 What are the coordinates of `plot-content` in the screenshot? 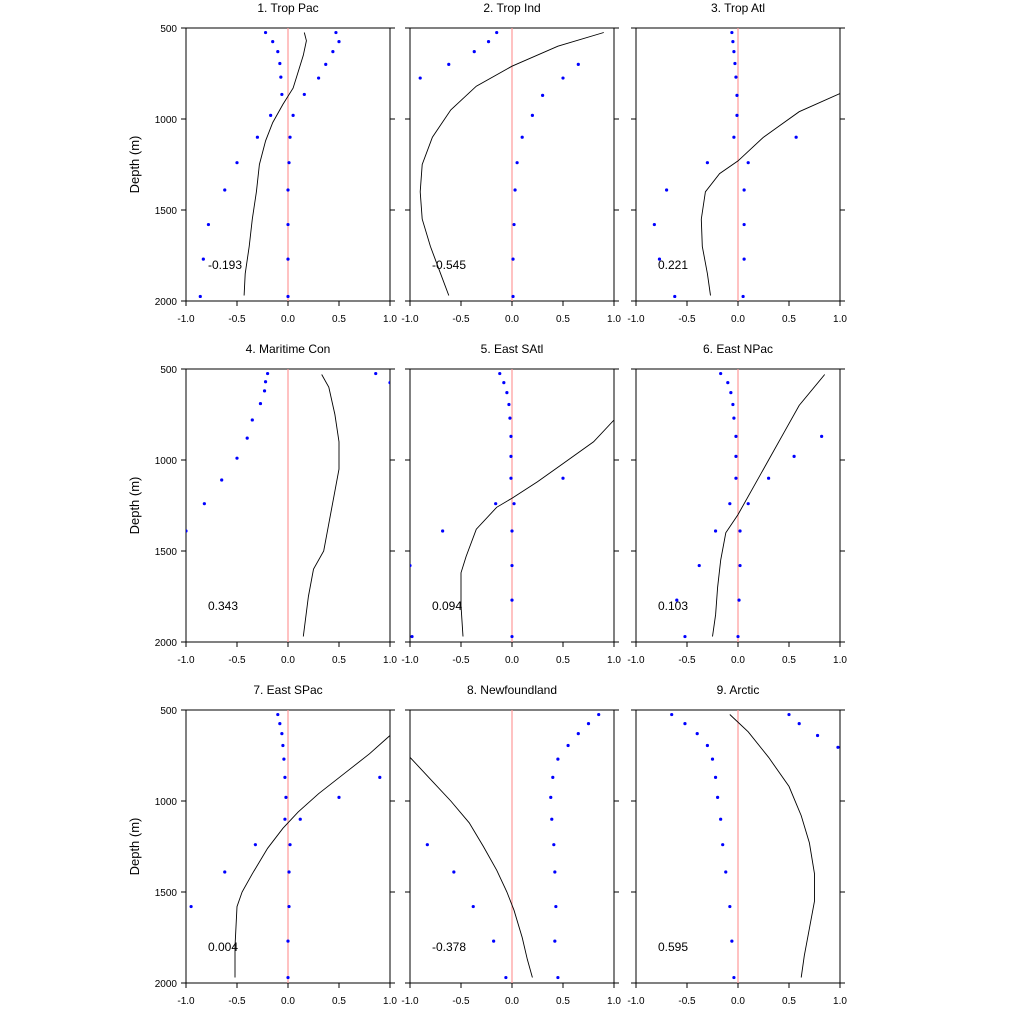 It's located at (289, 846).